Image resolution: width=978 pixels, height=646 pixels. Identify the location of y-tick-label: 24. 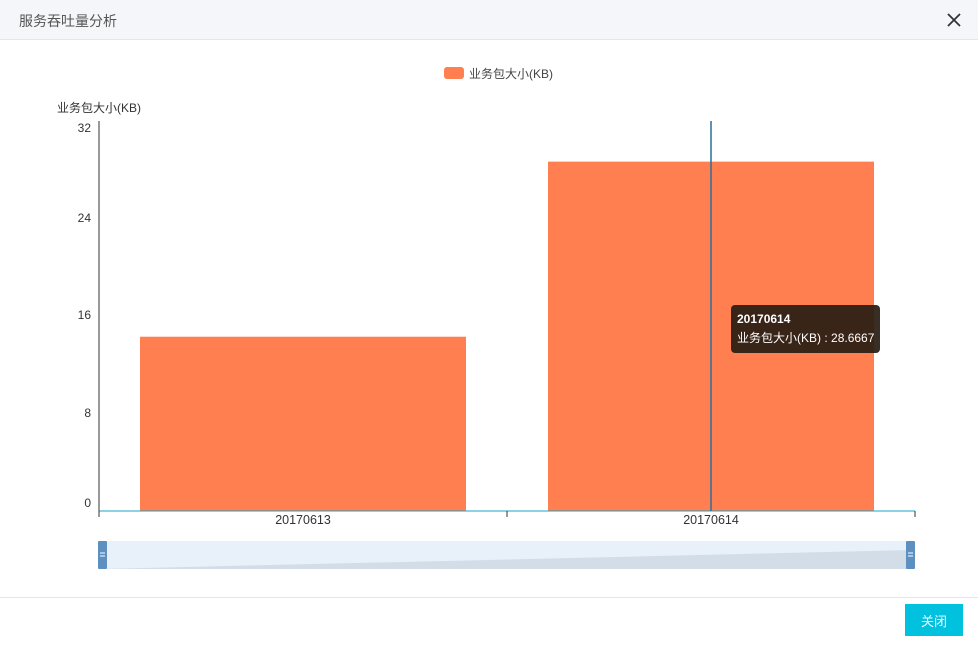
(85, 218).